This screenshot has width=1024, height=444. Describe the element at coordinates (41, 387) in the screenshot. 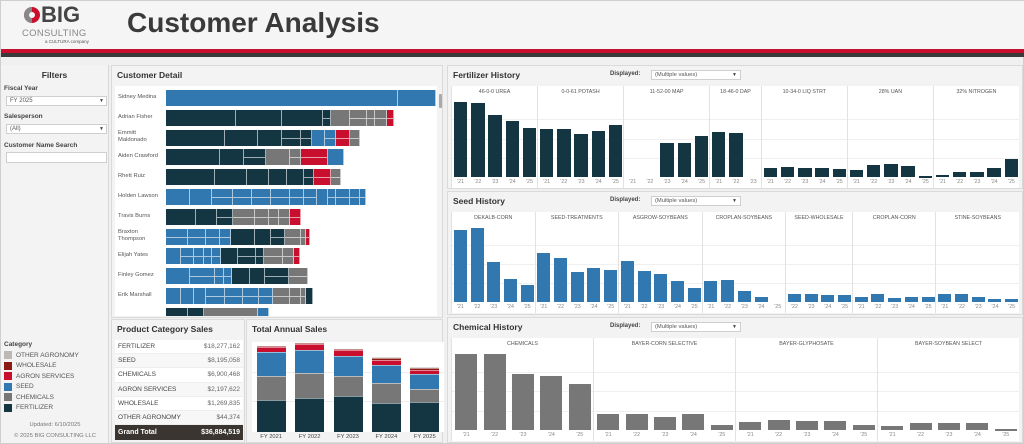

I see `legend-item: SEED` at that location.